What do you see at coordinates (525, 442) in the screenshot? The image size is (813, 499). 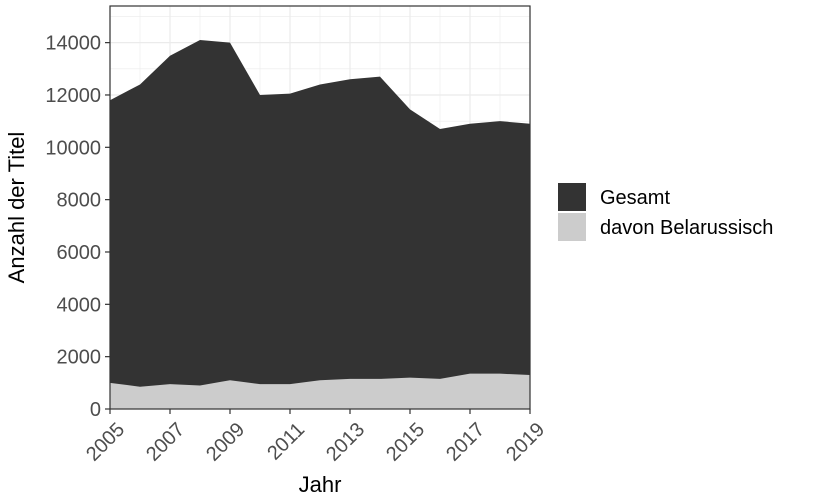 I see `x-tick-label: 2019` at bounding box center [525, 442].